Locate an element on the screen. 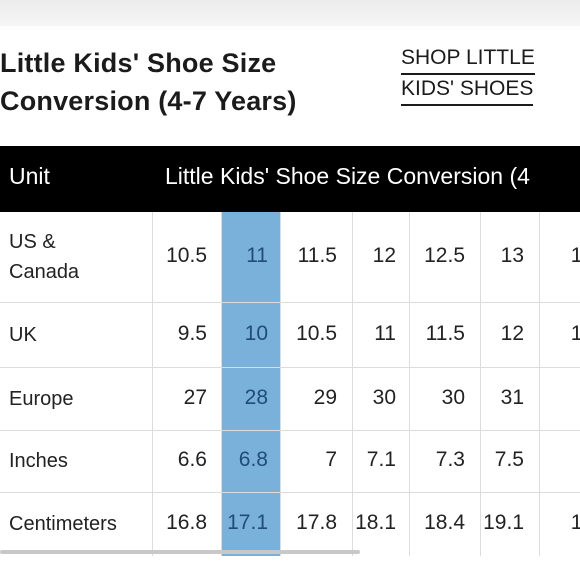 The image size is (580, 580). horizontal-scrollbar is located at coordinates (180, 552).